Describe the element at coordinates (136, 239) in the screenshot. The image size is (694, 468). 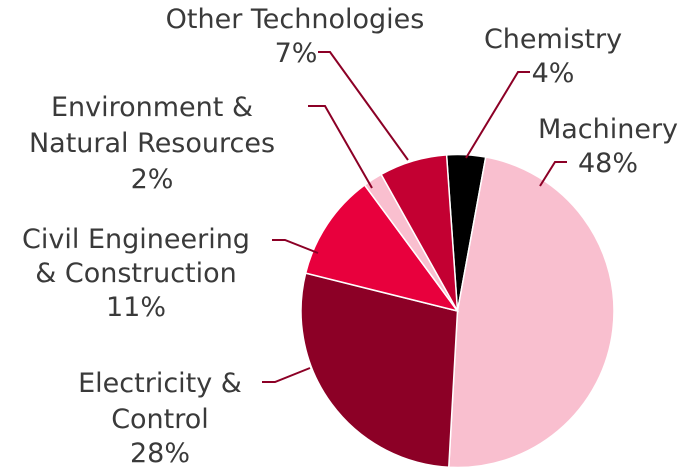
I see `slice-label-3: Civil Engineering` at that location.